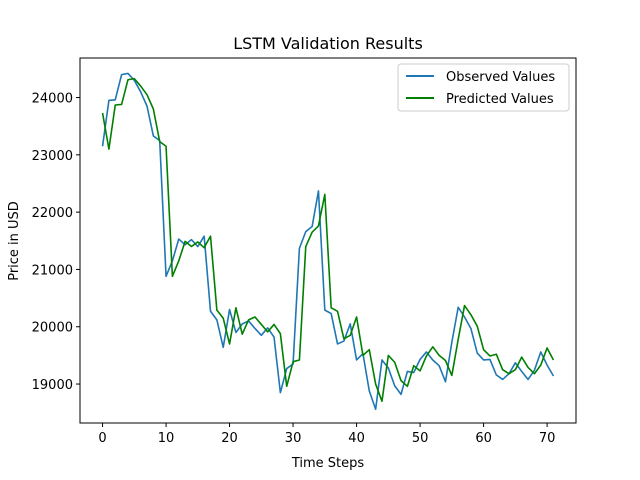 The width and height of the screenshot is (640, 480). Describe the element at coordinates (52, 385) in the screenshot. I see `y-tick-label: 19000` at that location.